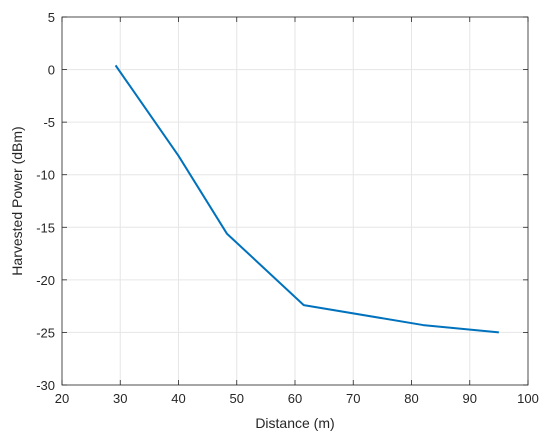 This screenshot has width=550, height=439. What do you see at coordinates (45, 280) in the screenshot?
I see `y-tick-label: -20` at bounding box center [45, 280].